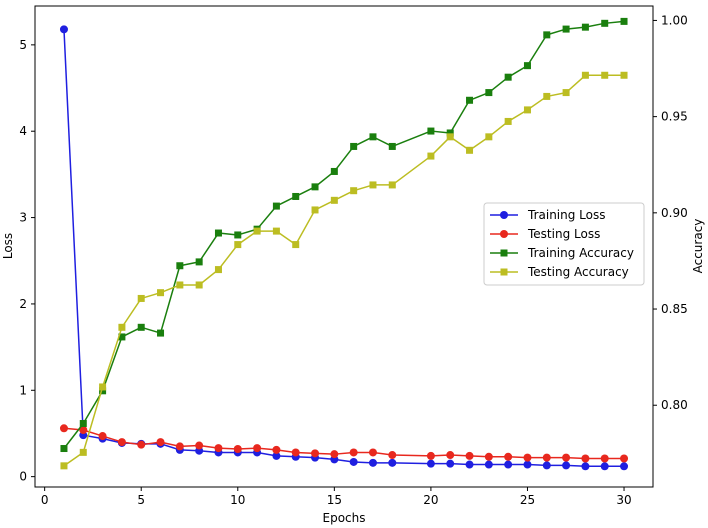 The height and width of the screenshot is (528, 708). What do you see at coordinates (566, 215) in the screenshot?
I see `legend-label-training-loss: Training Loss` at bounding box center [566, 215].